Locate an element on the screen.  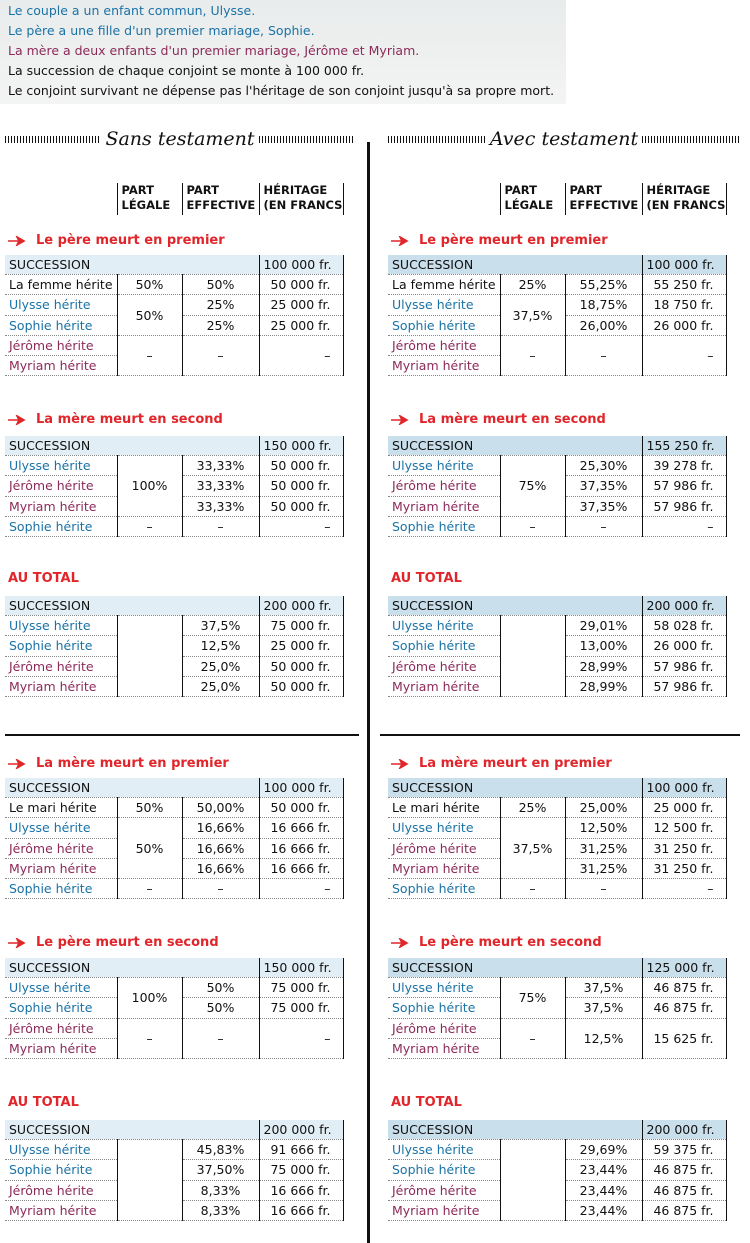
share-cell: 16,66% is located at coordinates (220, 848).